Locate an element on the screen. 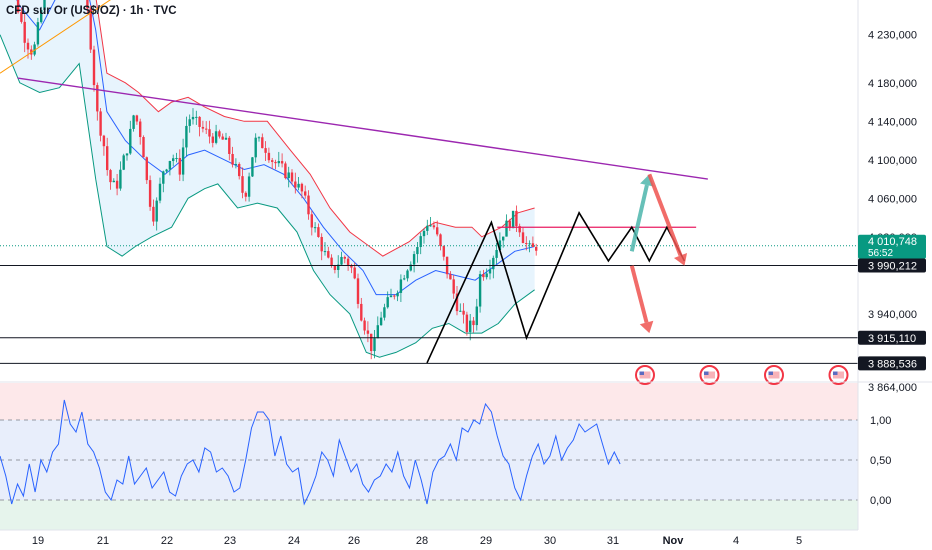  price-tick-label: 4 140,000 is located at coordinates (892, 122).